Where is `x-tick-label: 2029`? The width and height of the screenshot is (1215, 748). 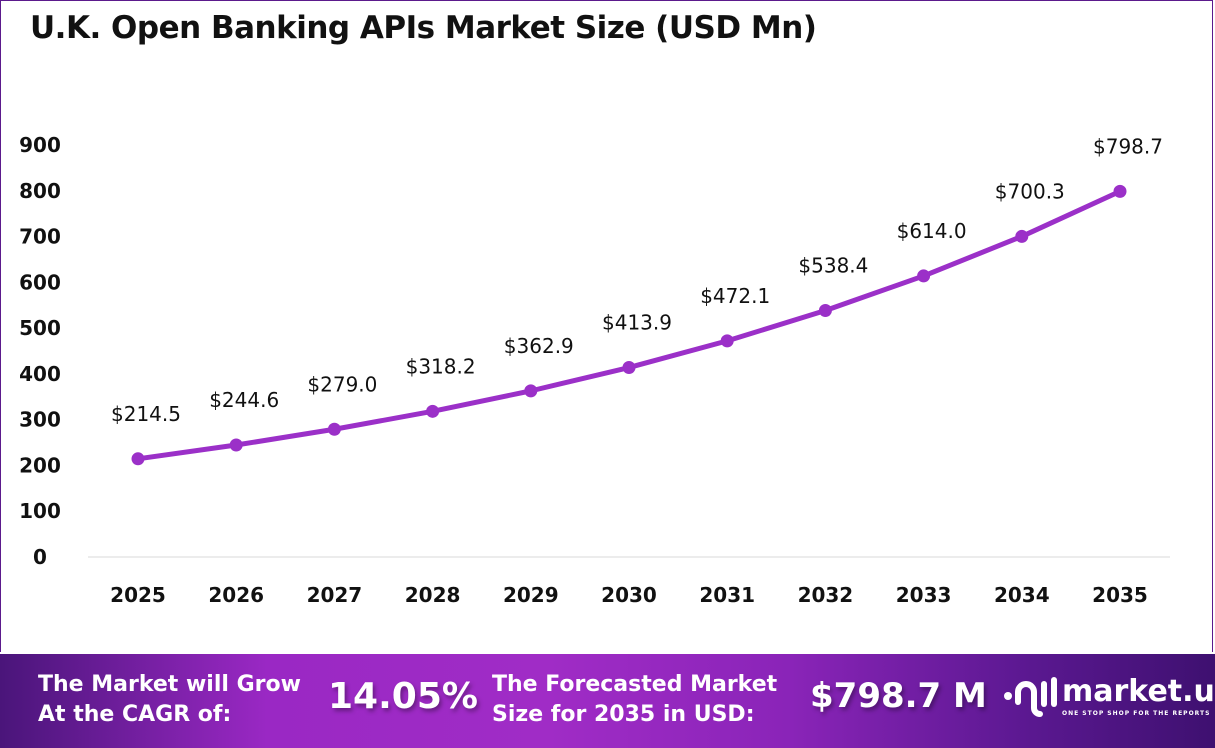 x-tick-label: 2029 is located at coordinates (531, 595).